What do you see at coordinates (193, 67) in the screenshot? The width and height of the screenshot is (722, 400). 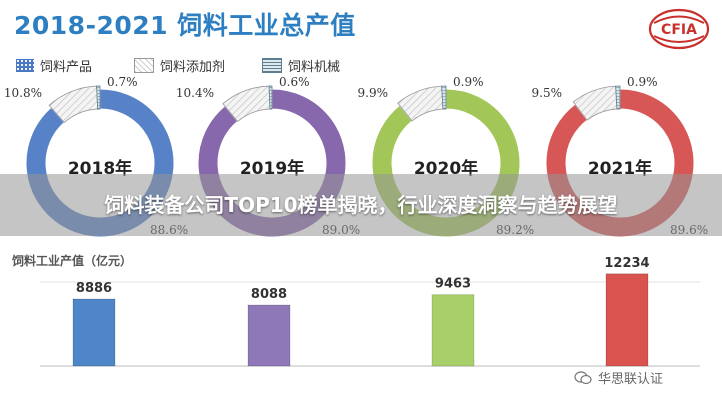 I see `legend-label: 饲料添加剂` at bounding box center [193, 67].